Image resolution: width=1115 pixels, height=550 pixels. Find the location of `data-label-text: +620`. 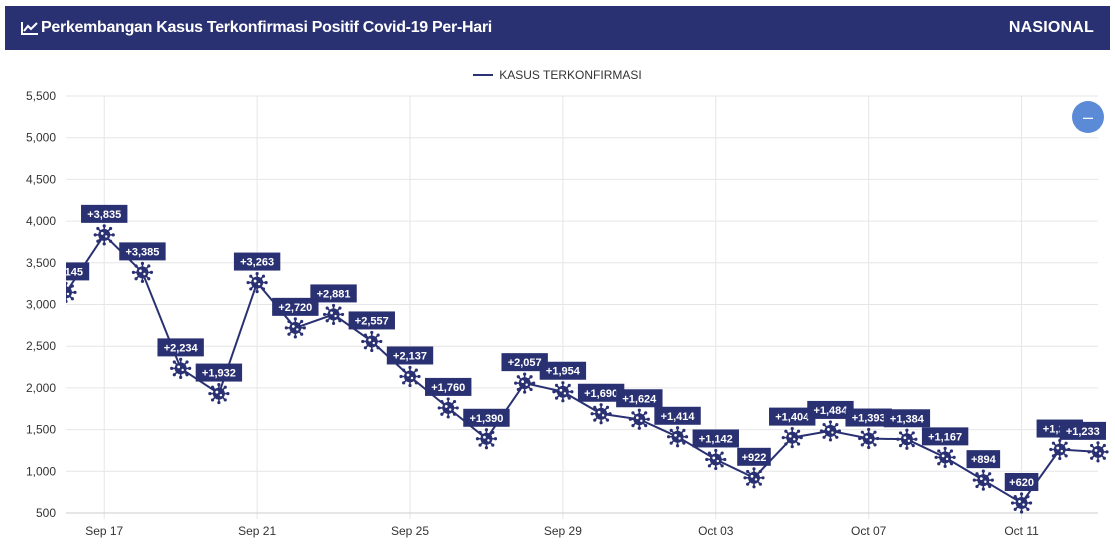

data-label-text: +620 is located at coordinates (1021, 483).